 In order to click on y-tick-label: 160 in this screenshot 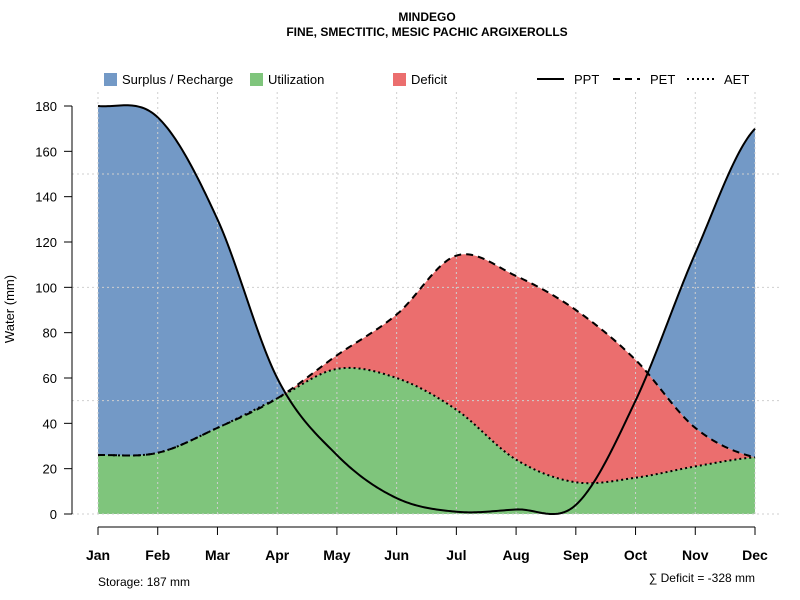, I will do `click(46, 151)`.